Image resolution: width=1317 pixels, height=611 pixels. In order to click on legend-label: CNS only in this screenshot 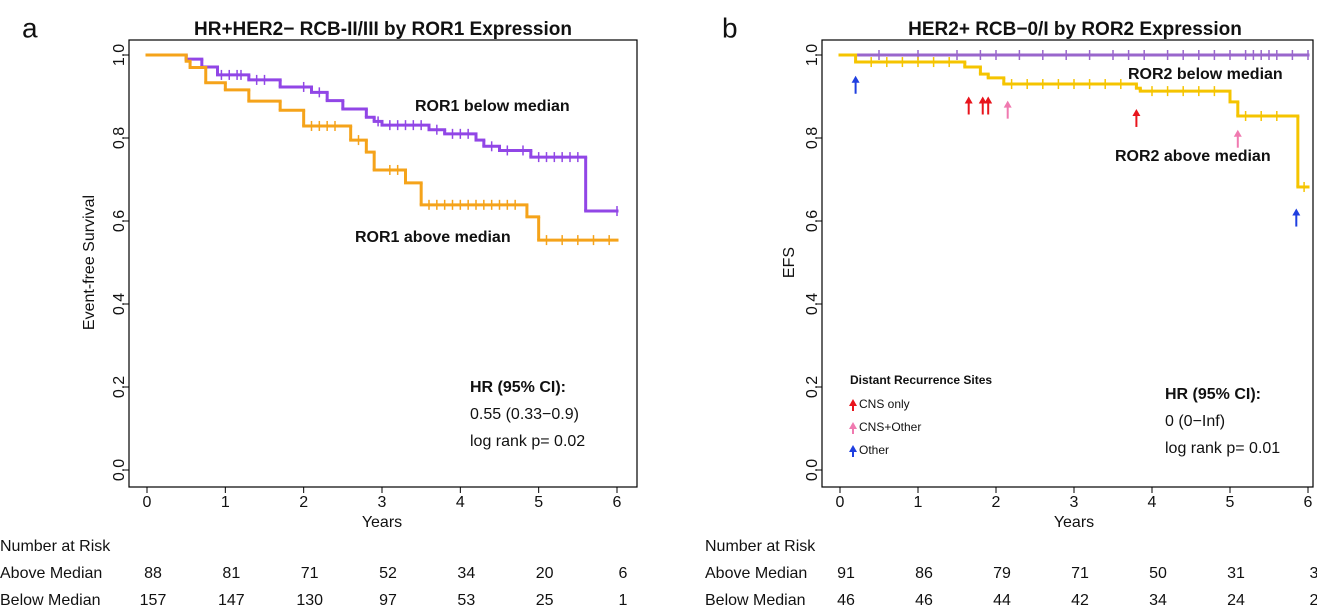, I will do `click(884, 404)`.